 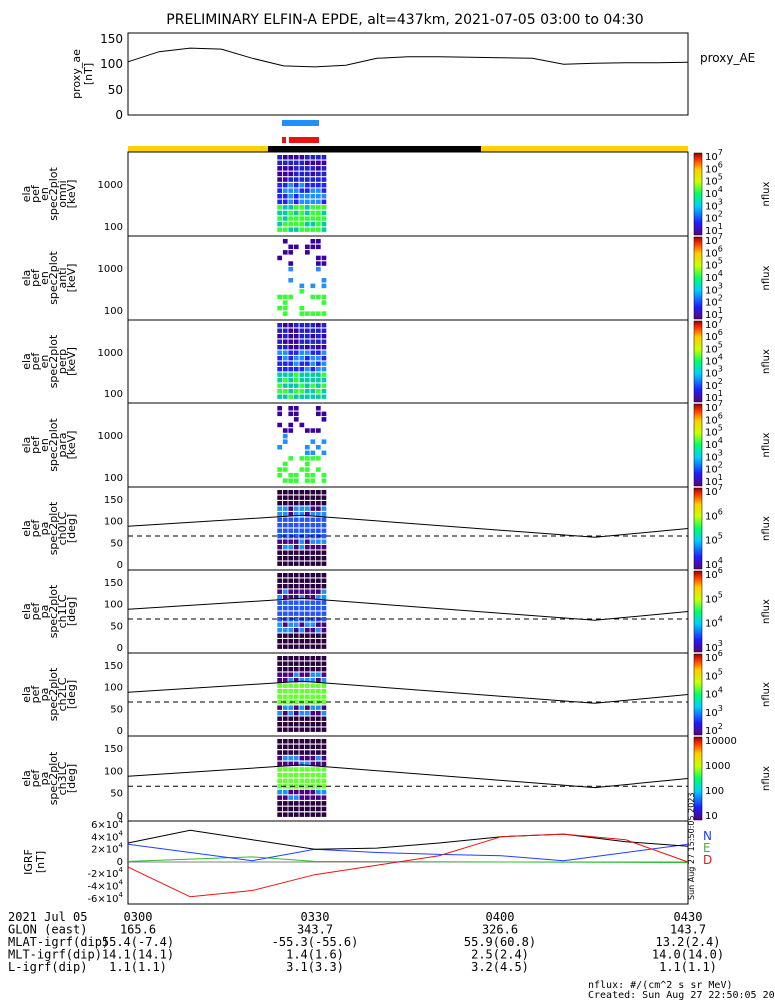 What do you see at coordinates (408, 609) in the screenshot?
I see `loss-cone-line` at bounding box center [408, 609].